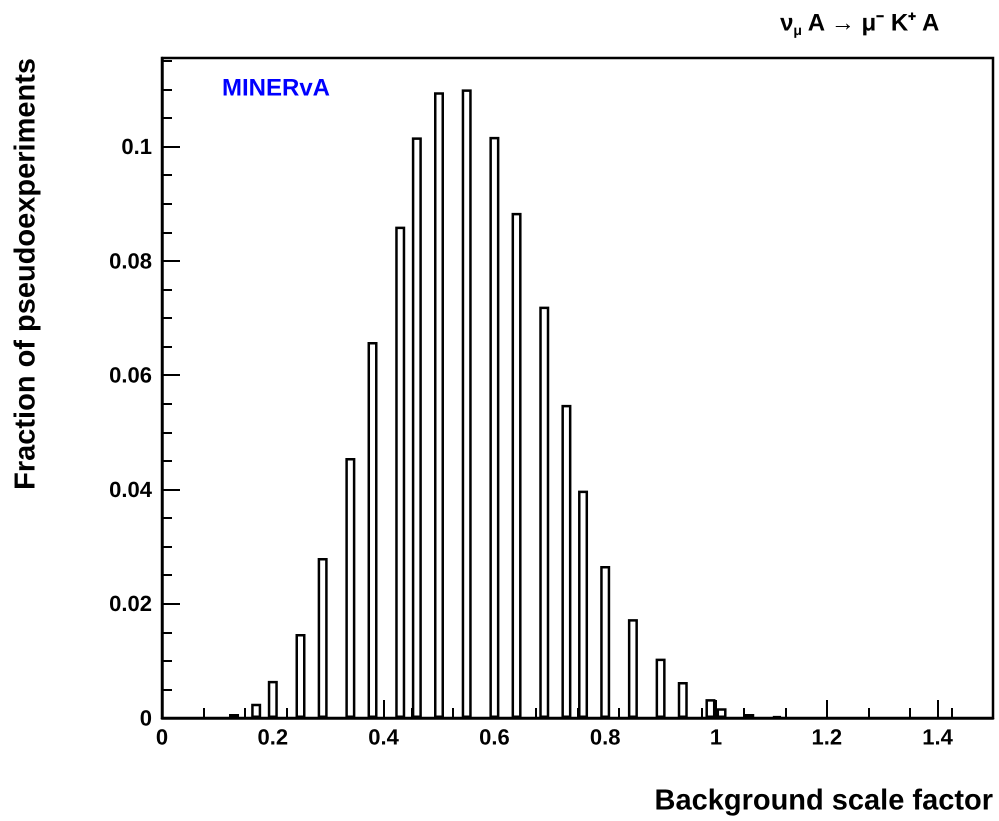  I want to click on x-tick-label: 1, so click(716, 737).